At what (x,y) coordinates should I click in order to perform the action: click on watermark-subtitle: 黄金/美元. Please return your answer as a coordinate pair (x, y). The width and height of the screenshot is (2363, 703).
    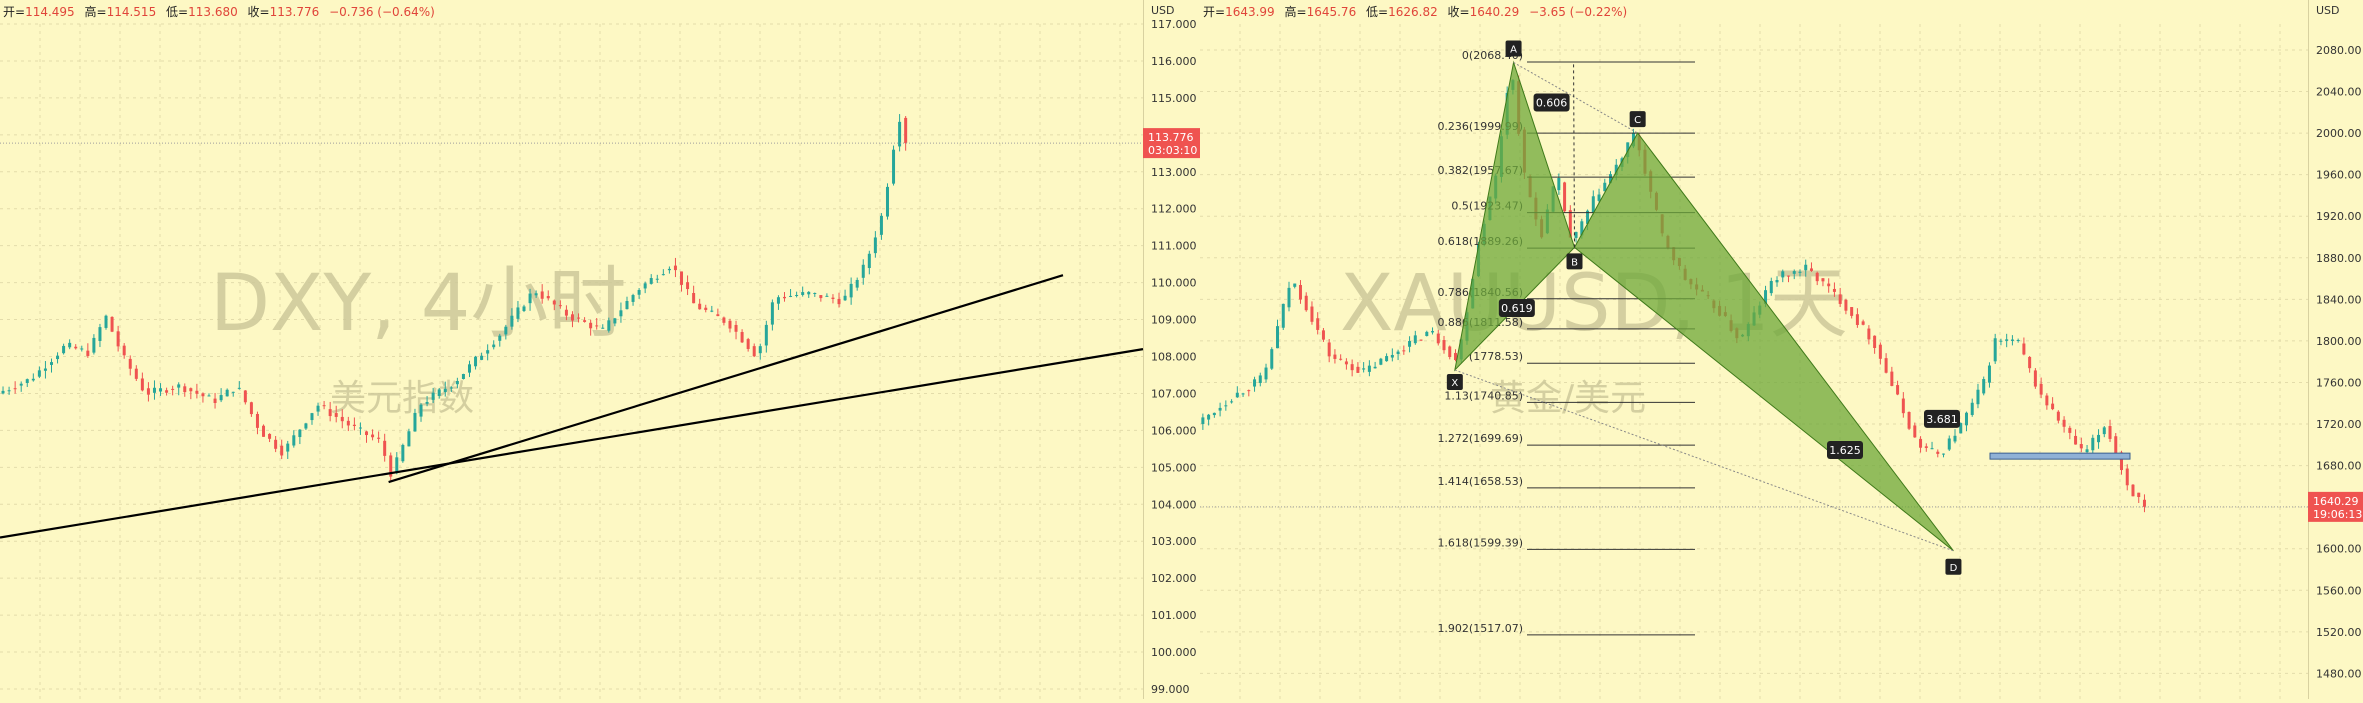
    Looking at the image, I should click on (1568, 398).